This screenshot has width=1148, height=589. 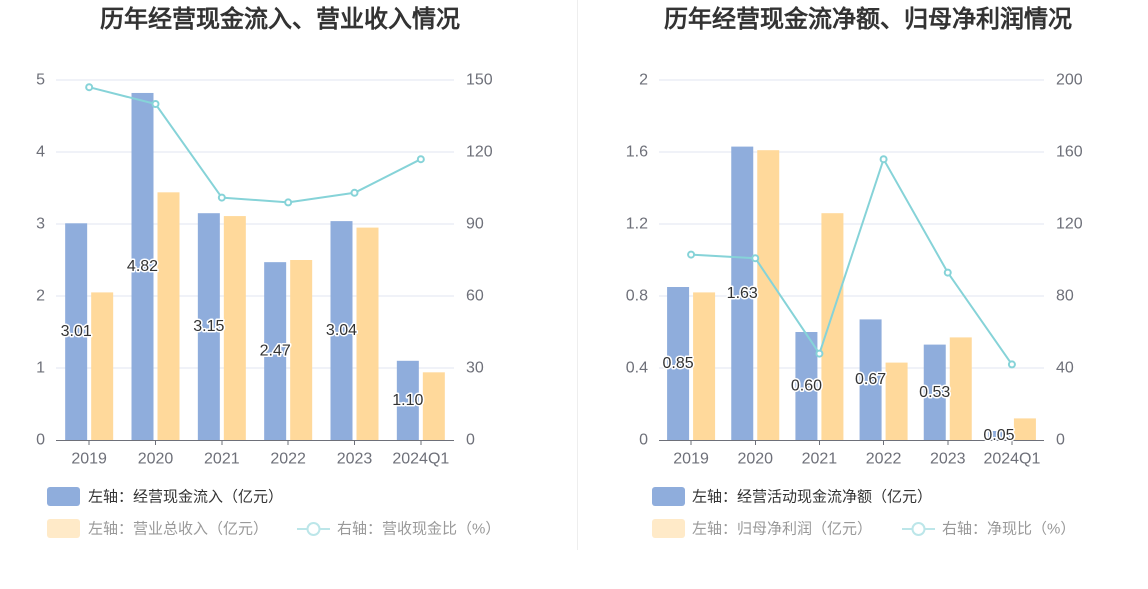 What do you see at coordinates (475, 224) in the screenshot?
I see `right-axis-tick-label: 90` at bounding box center [475, 224].